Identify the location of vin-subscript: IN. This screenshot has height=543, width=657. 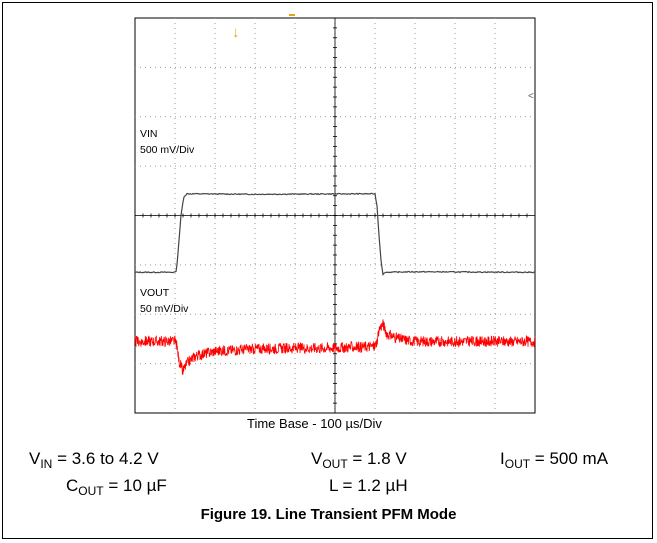
(46, 464).